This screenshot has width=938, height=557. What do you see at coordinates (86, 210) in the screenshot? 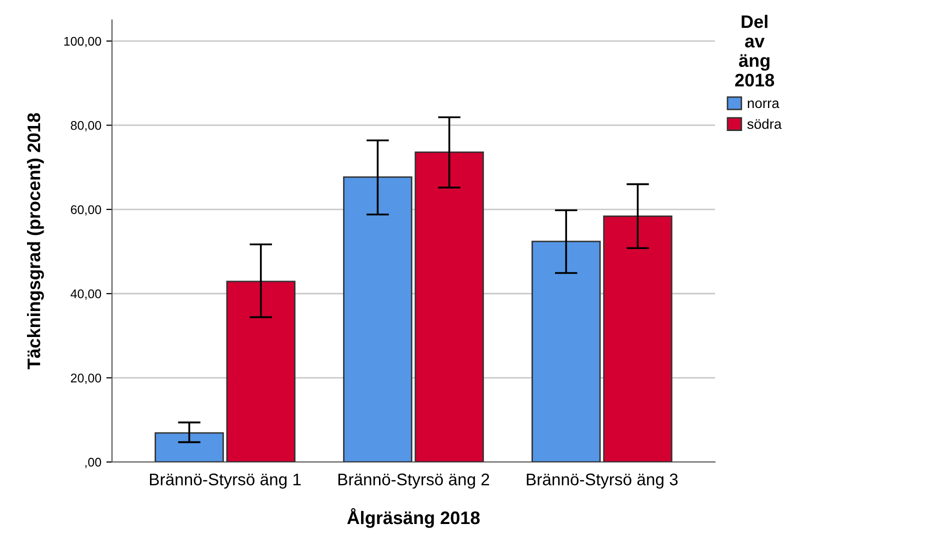
I see `y-tick-label: 60,00` at bounding box center [86, 210].